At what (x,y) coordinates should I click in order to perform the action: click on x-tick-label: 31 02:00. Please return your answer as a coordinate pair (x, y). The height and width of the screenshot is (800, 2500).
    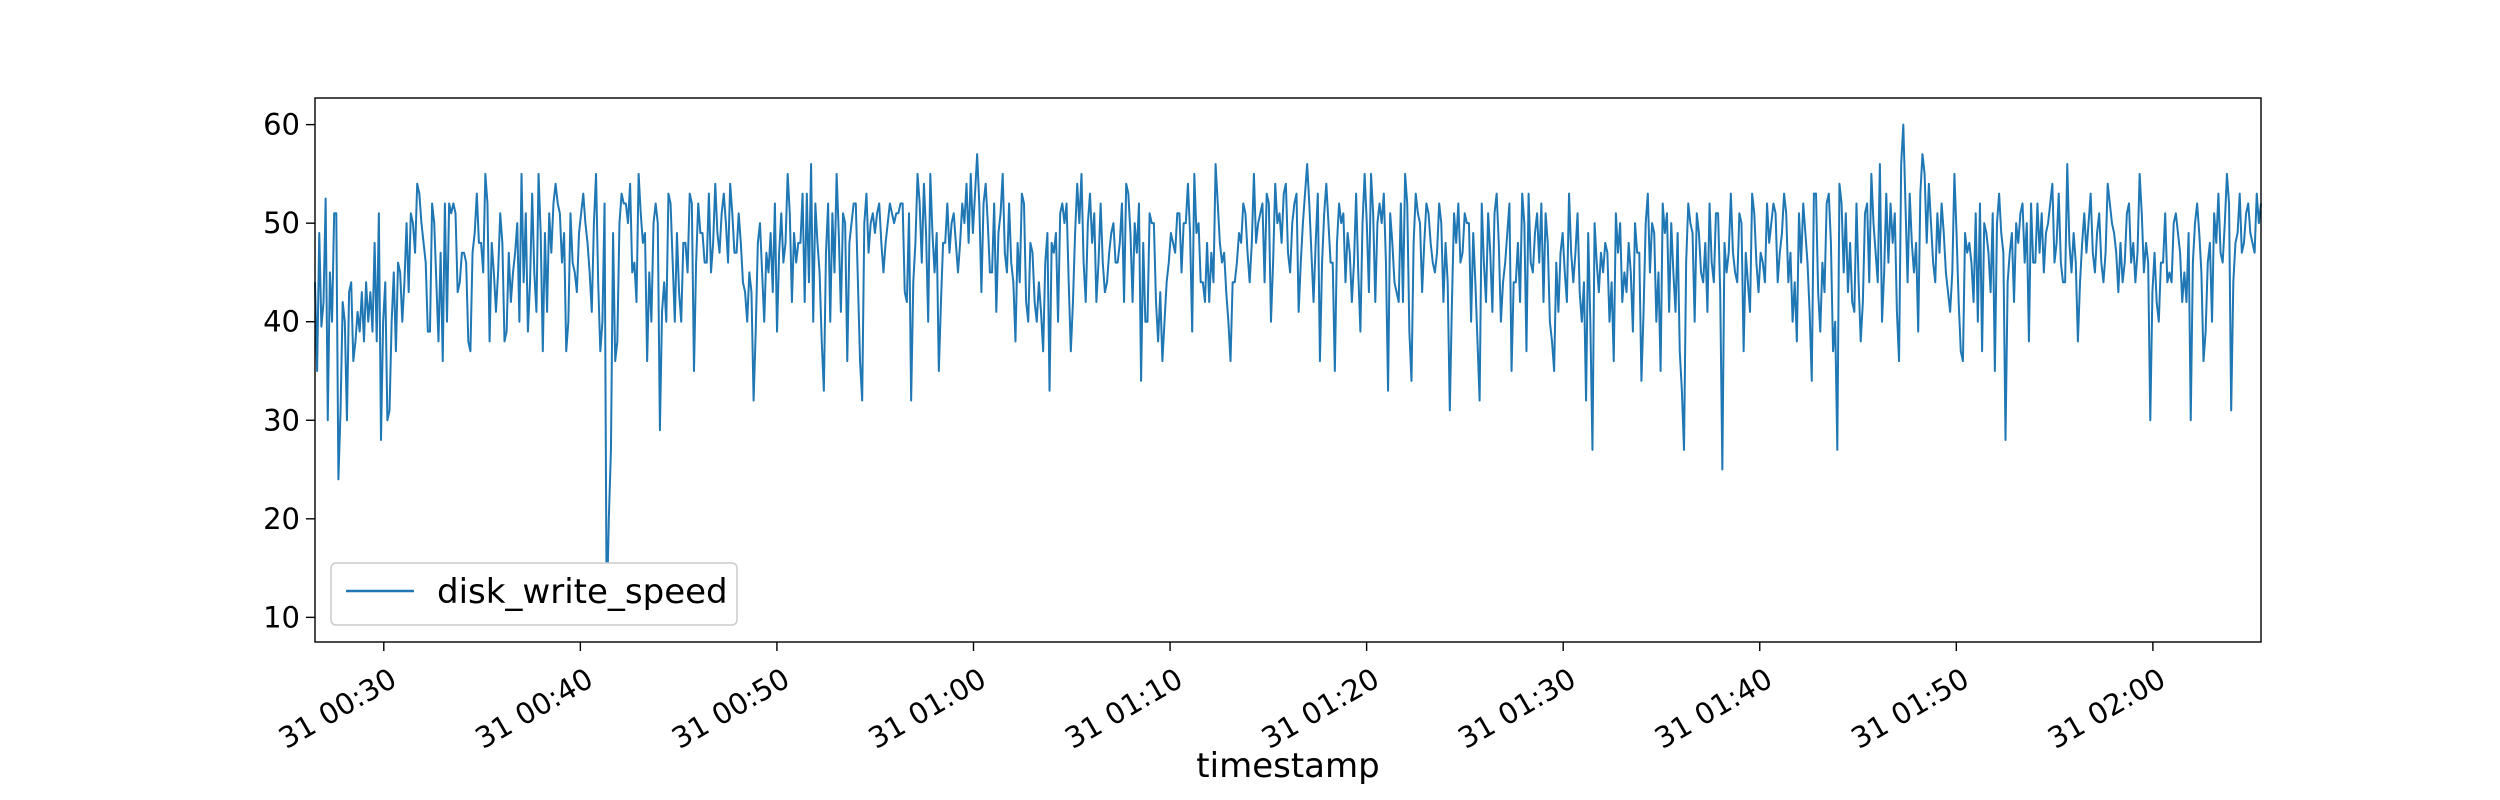
    Looking at the image, I should click on (2106, 708).